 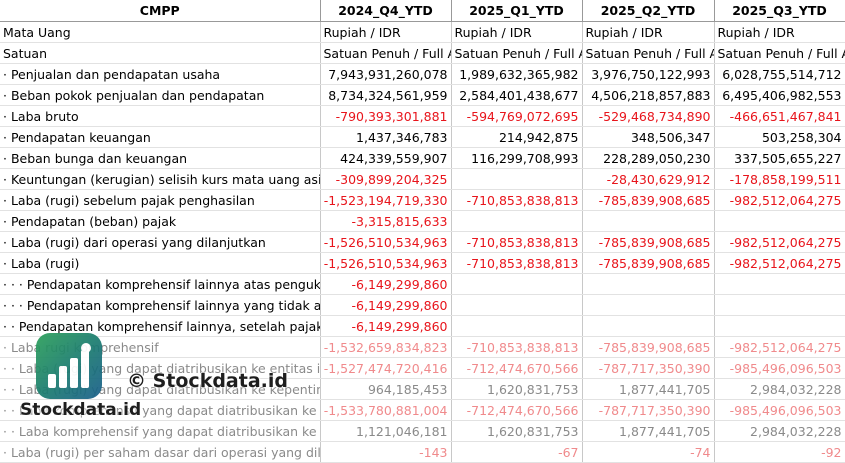 What do you see at coordinates (386, 368) in the screenshot?
I see `value-cell: -1,527,474,720,416` at bounding box center [386, 368].